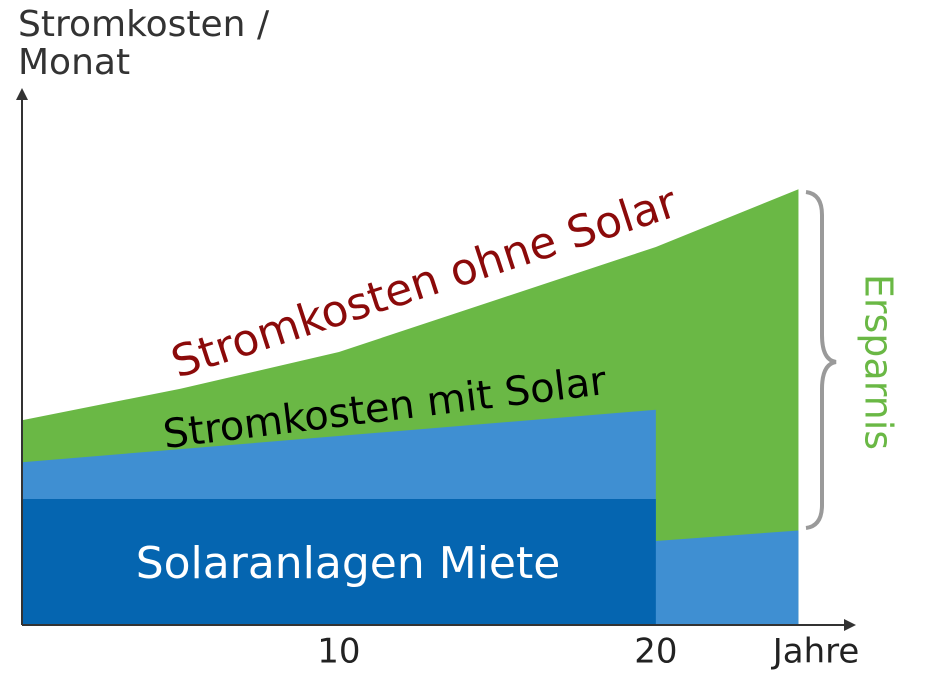 The image size is (927, 674). I want to click on y-axis-label: Stromkosten / Monat, so click(144, 43).